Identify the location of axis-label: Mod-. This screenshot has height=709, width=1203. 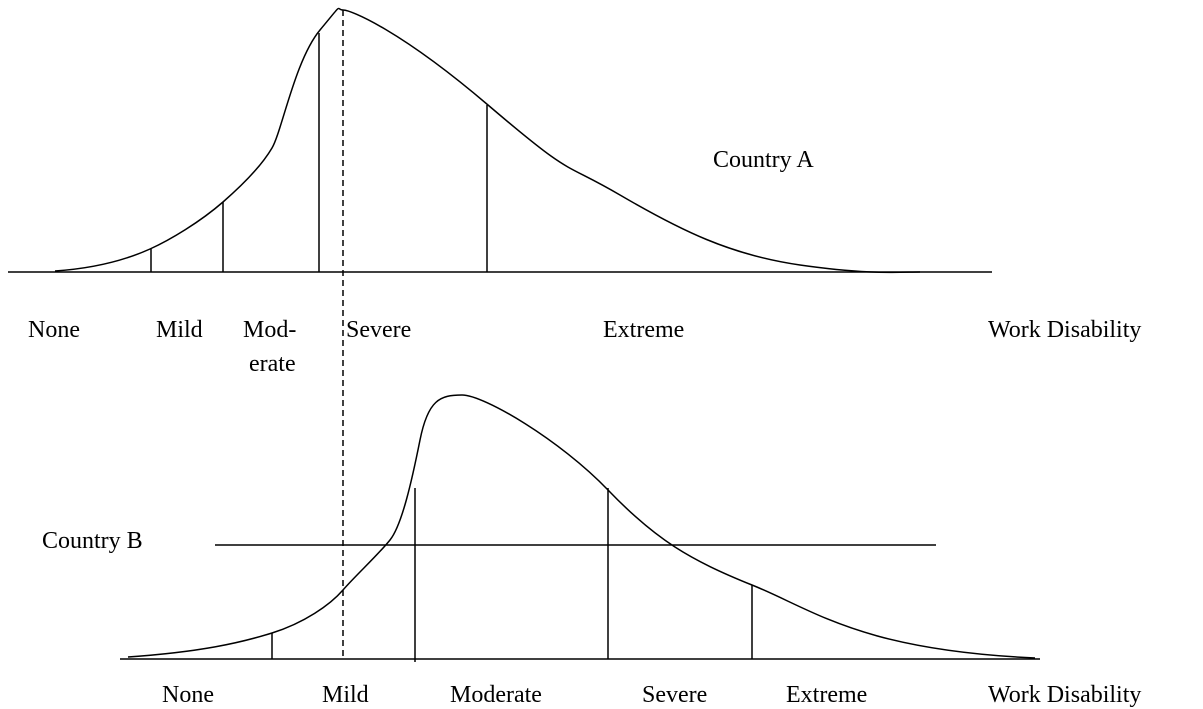
(269, 330).